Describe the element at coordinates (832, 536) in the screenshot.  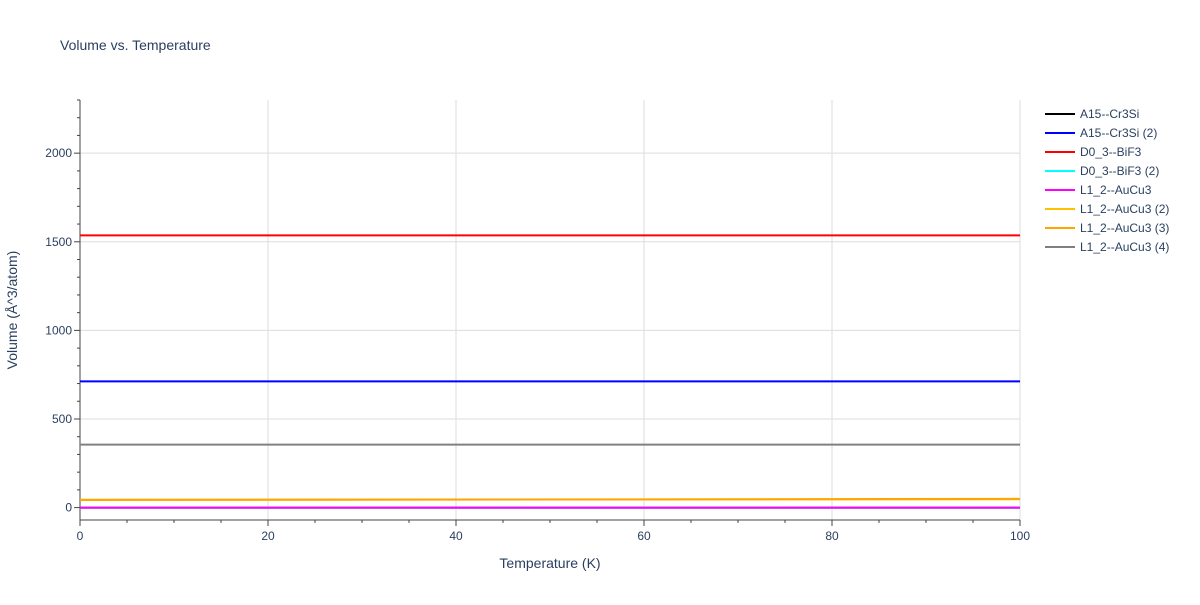
I see `x-tick-label-4: 80` at that location.